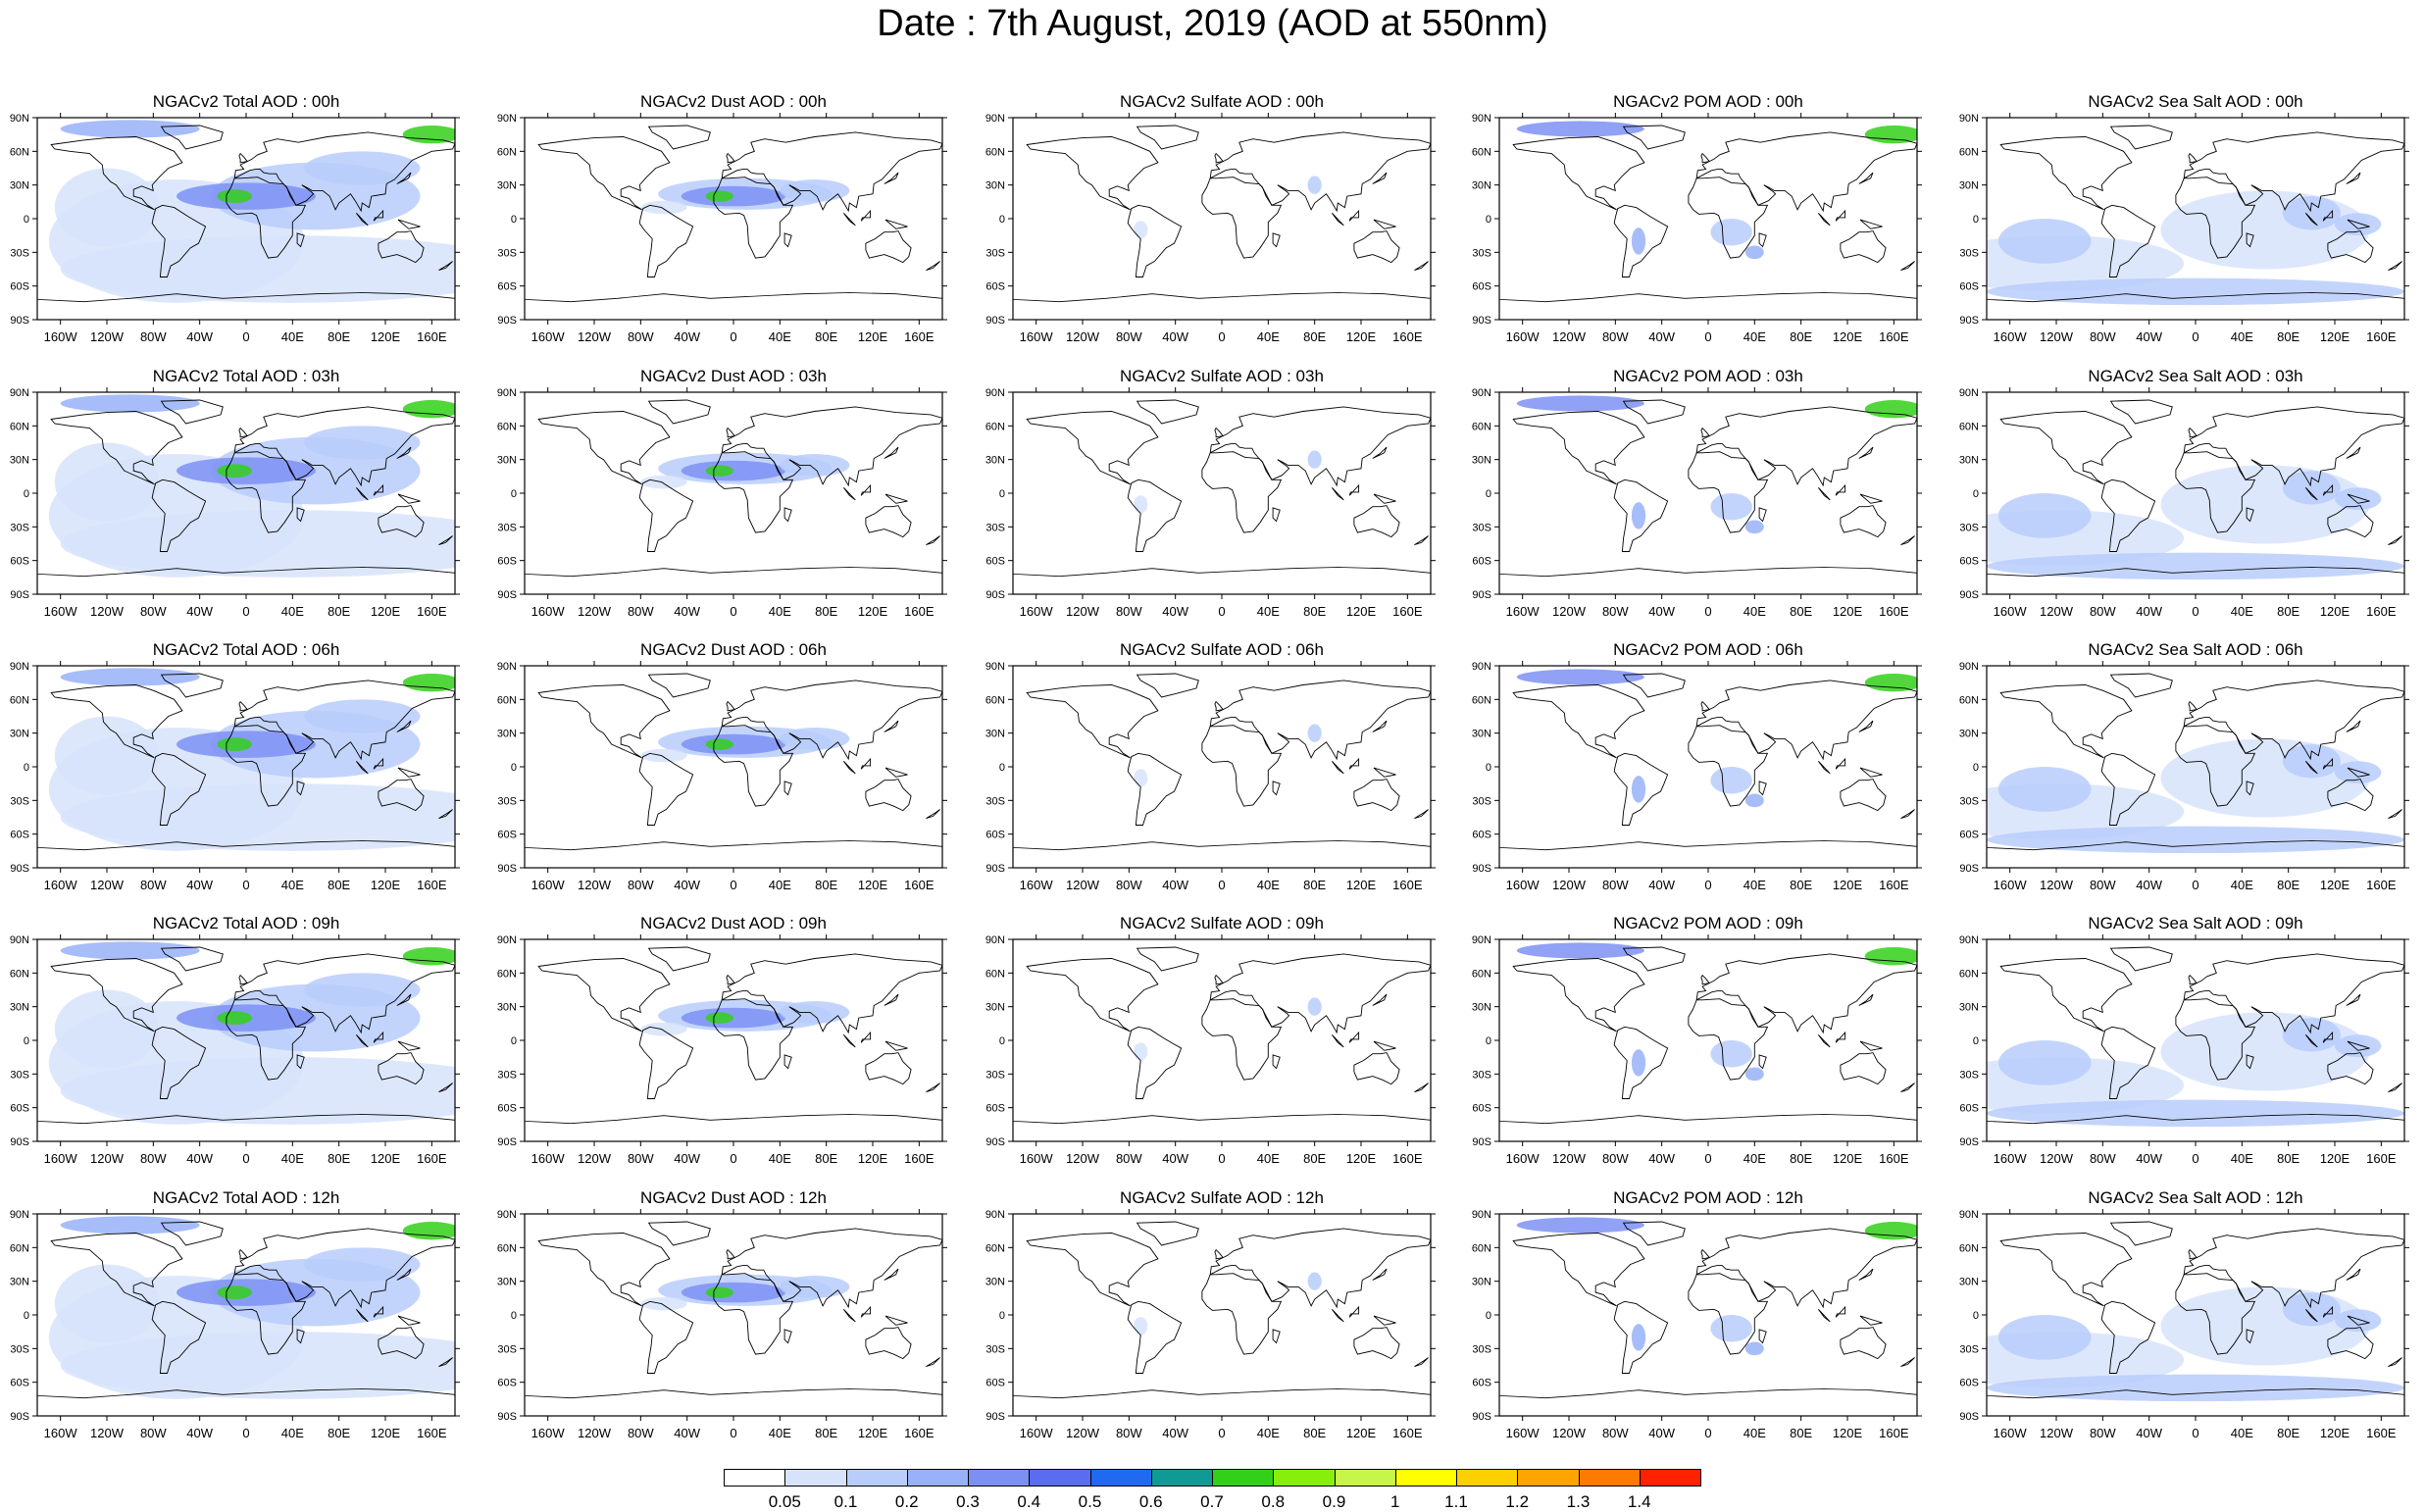 This screenshot has height=1512, width=2425. I want to click on colorbar-label: 0.5, so click(1090, 1501).